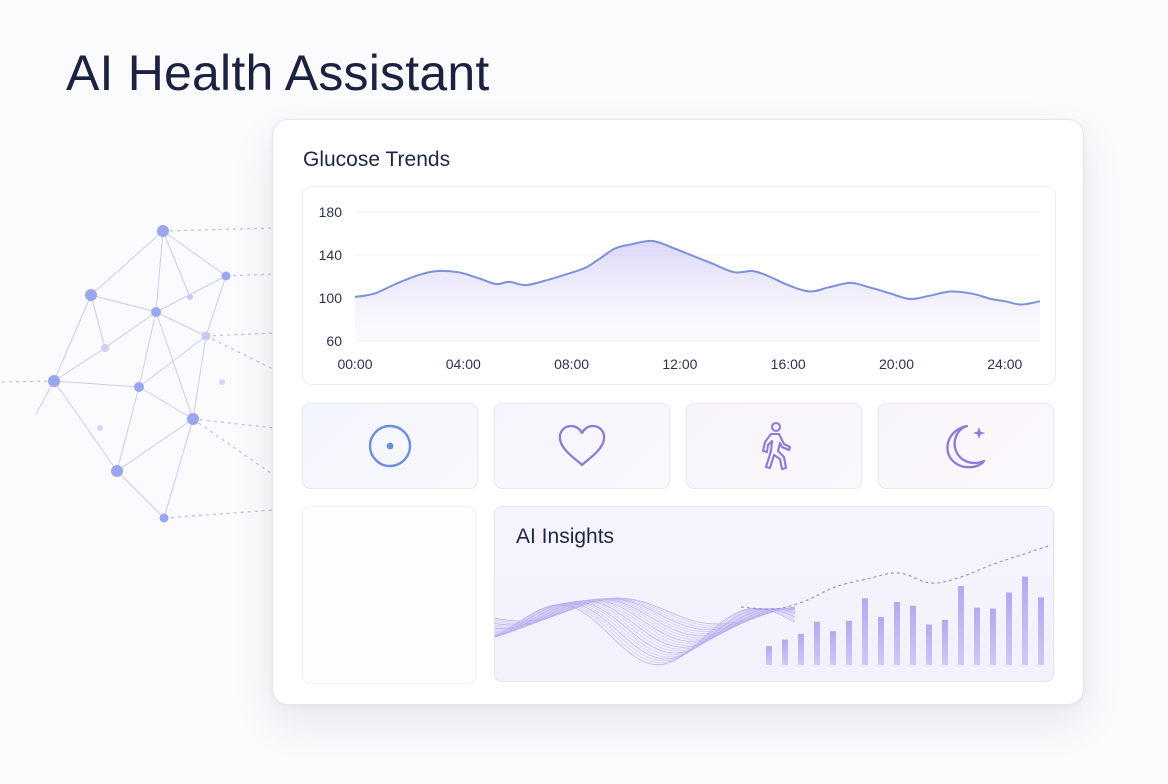 The image size is (1168, 784). What do you see at coordinates (896, 577) in the screenshot?
I see `trend-line` at bounding box center [896, 577].